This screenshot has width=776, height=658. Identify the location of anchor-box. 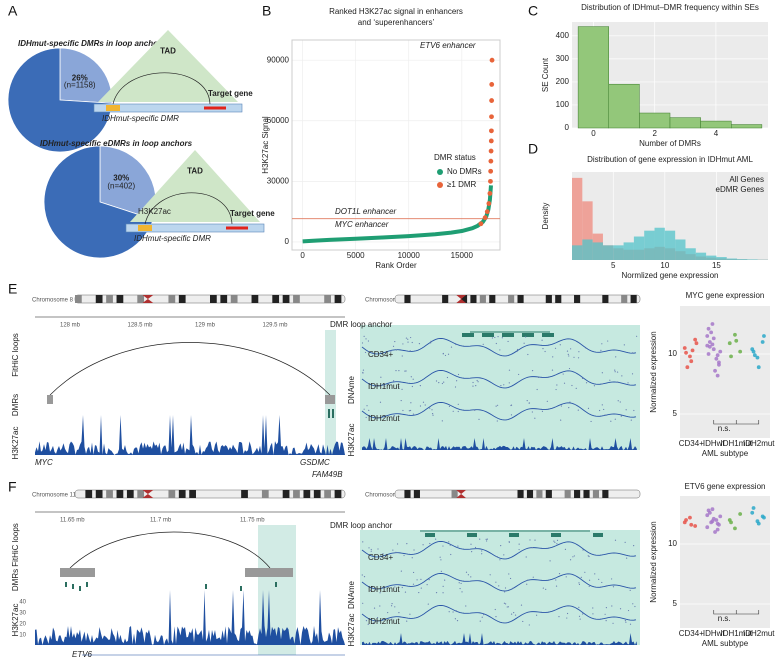
(330, 399).